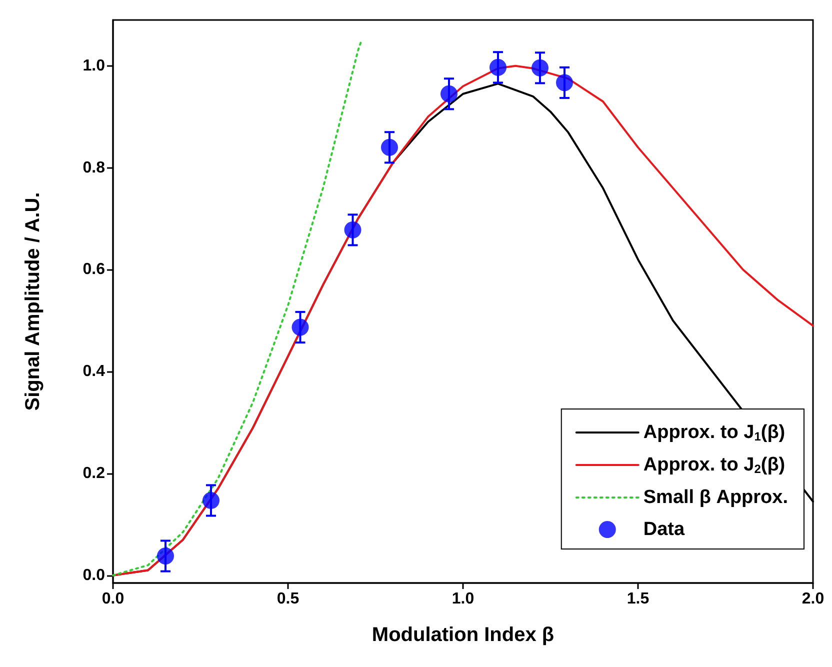  What do you see at coordinates (94, 473) in the screenshot?
I see `y-tick-label: 0.2` at bounding box center [94, 473].